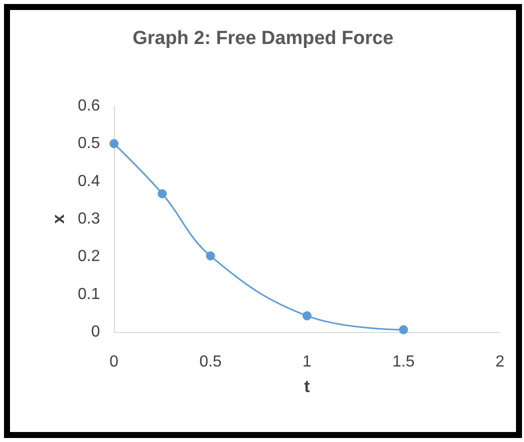 Image resolution: width=524 pixels, height=442 pixels. Describe the element at coordinates (89, 106) in the screenshot. I see `y-tick-label: 0.6` at that location.